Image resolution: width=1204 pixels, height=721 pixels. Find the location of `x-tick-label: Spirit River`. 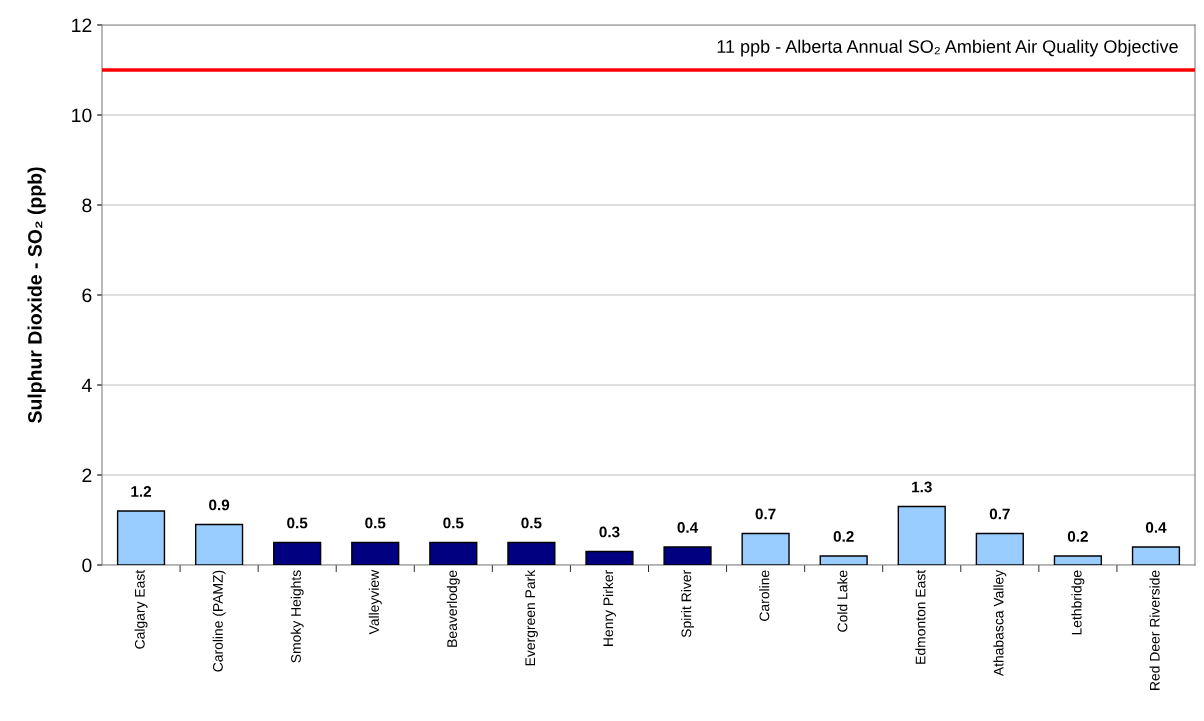

x-tick-label: Spirit River is located at coordinates (688, 604).